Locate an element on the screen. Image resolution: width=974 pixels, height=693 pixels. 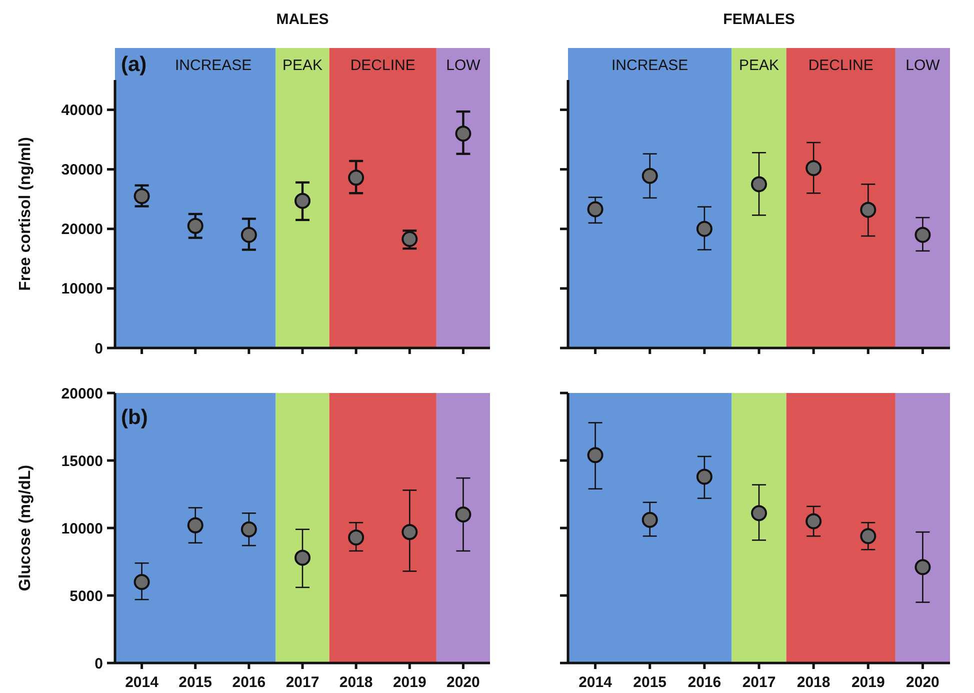
y-axis-title: Free cortisol (ng/ml) is located at coordinates (25, 214).